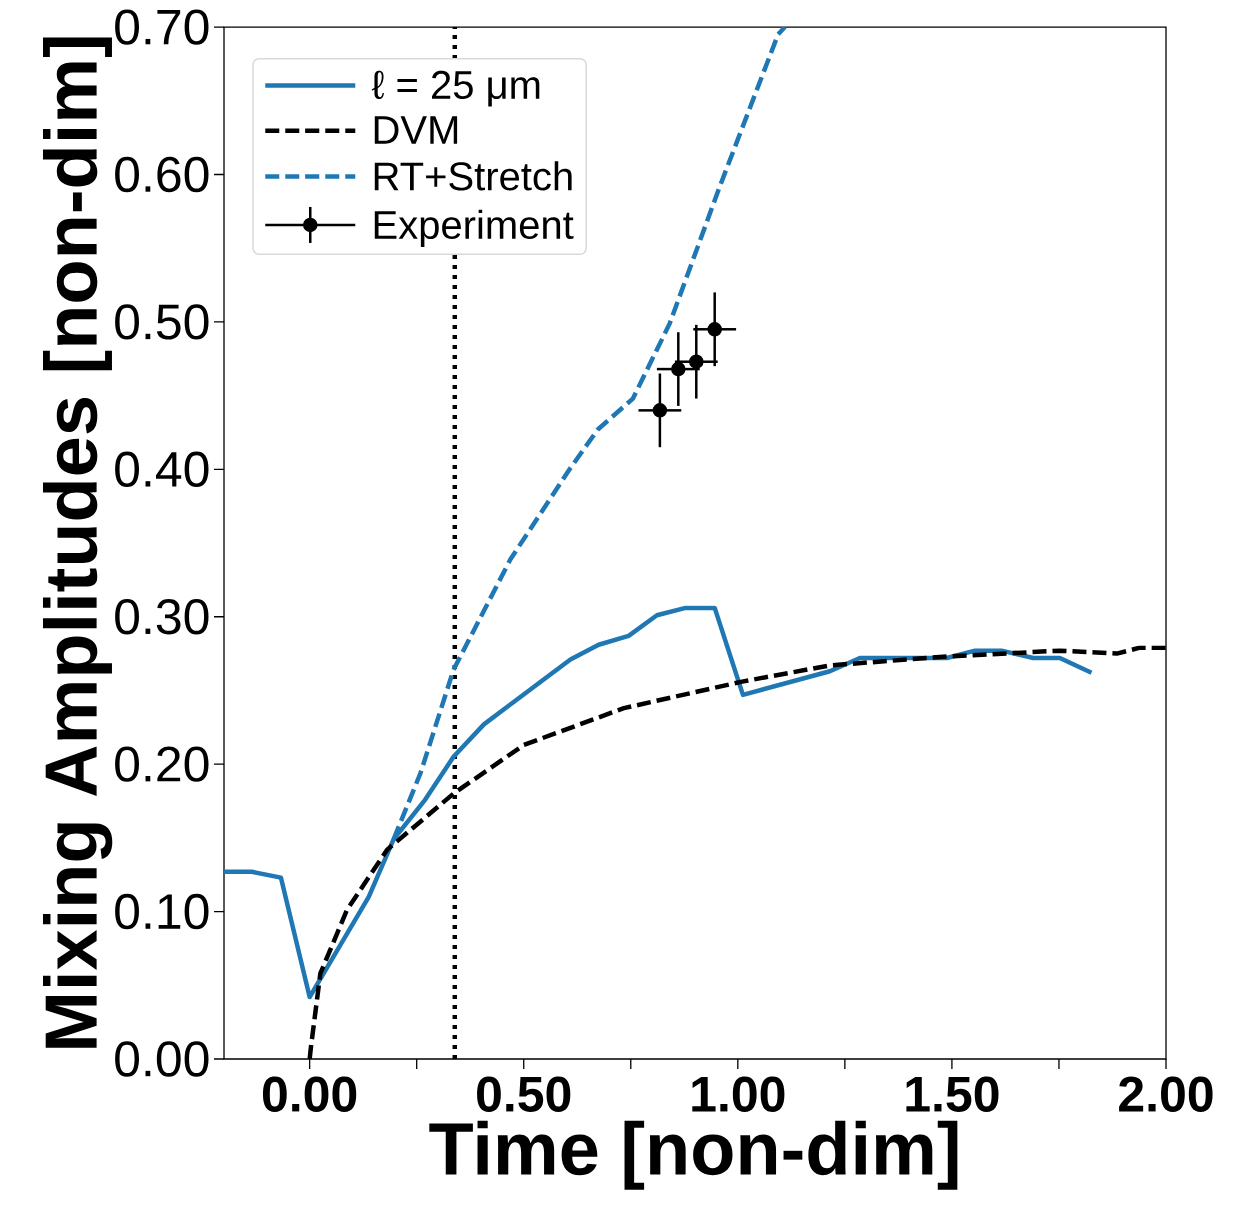  Describe the element at coordinates (162, 322) in the screenshot. I see `y-tick-label: 0.50` at that location.